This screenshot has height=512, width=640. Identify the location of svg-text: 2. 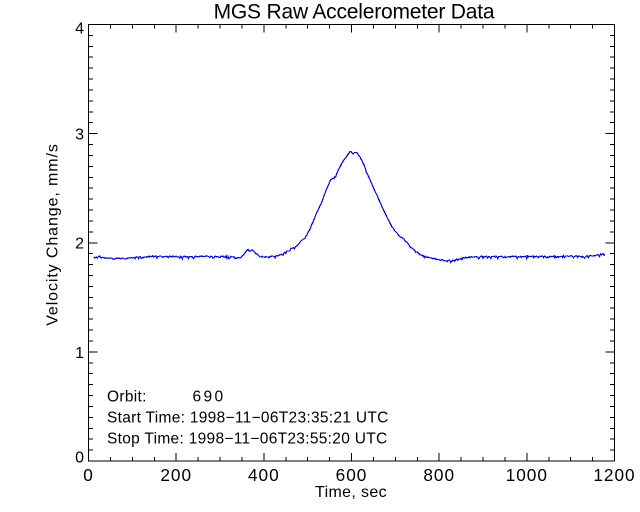
(79, 244).